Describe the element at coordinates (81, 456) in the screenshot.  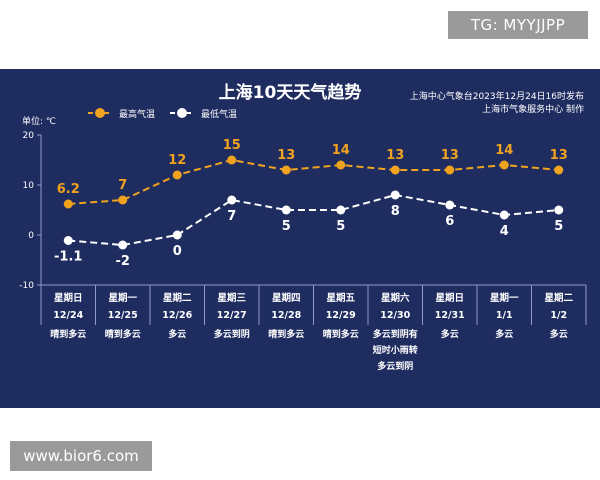
I see `watermark-site: www.bior6.com` at that location.